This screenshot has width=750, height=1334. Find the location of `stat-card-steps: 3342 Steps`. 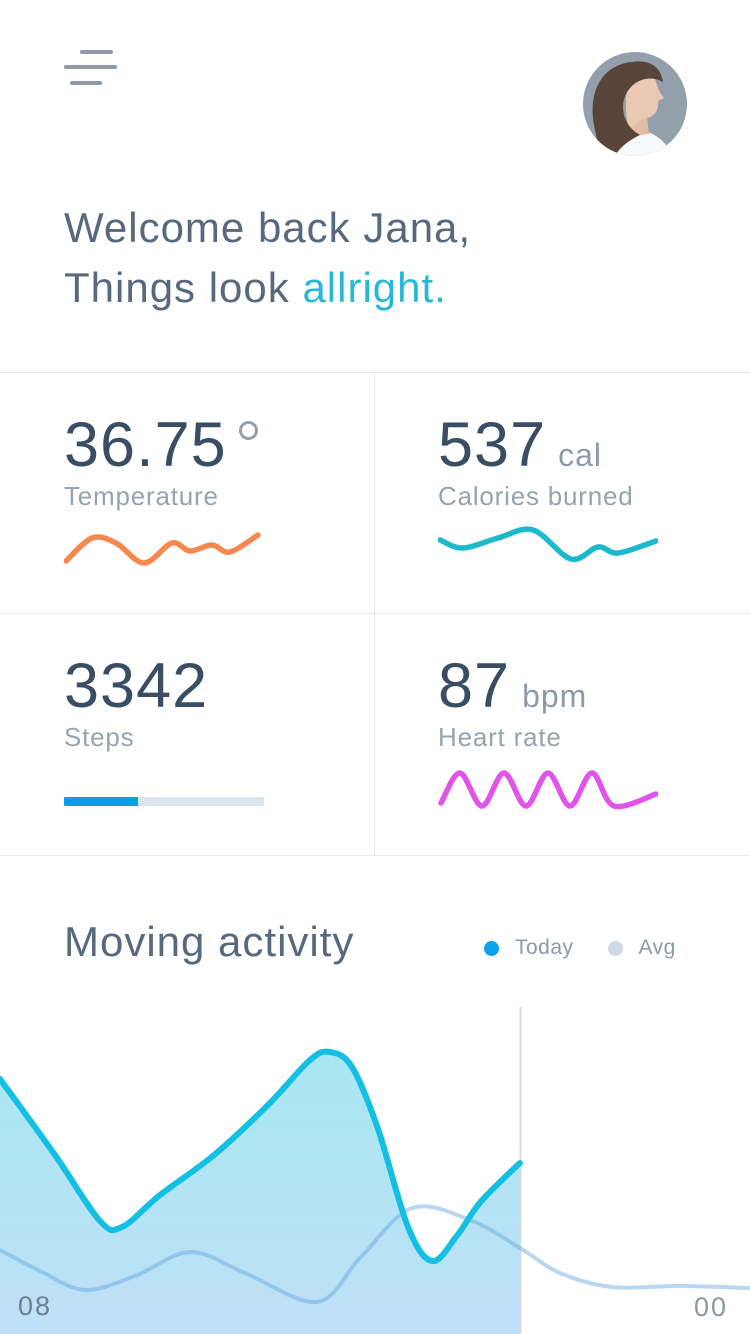

stat-card-steps: 3342 Steps is located at coordinates (187, 734).